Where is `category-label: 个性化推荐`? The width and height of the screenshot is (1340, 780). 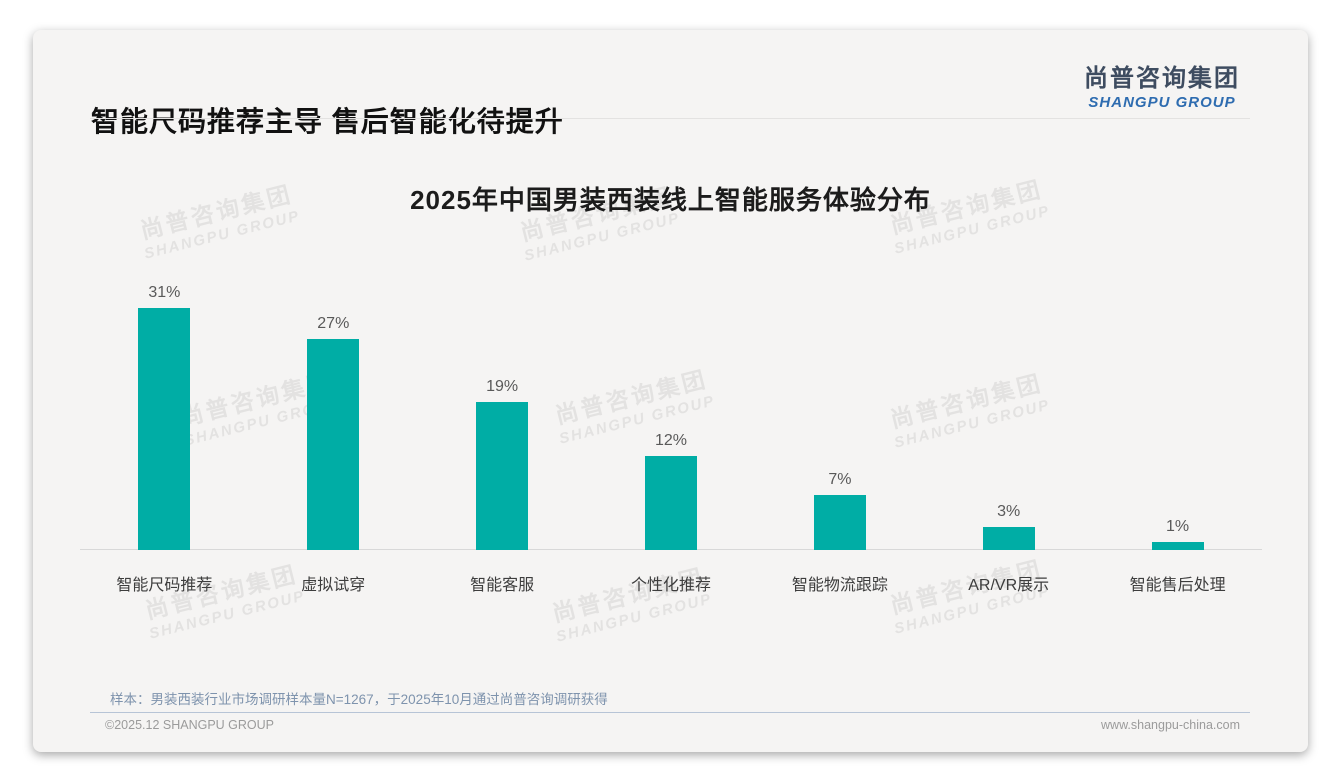 category-label: 个性化推荐 is located at coordinates (670, 585).